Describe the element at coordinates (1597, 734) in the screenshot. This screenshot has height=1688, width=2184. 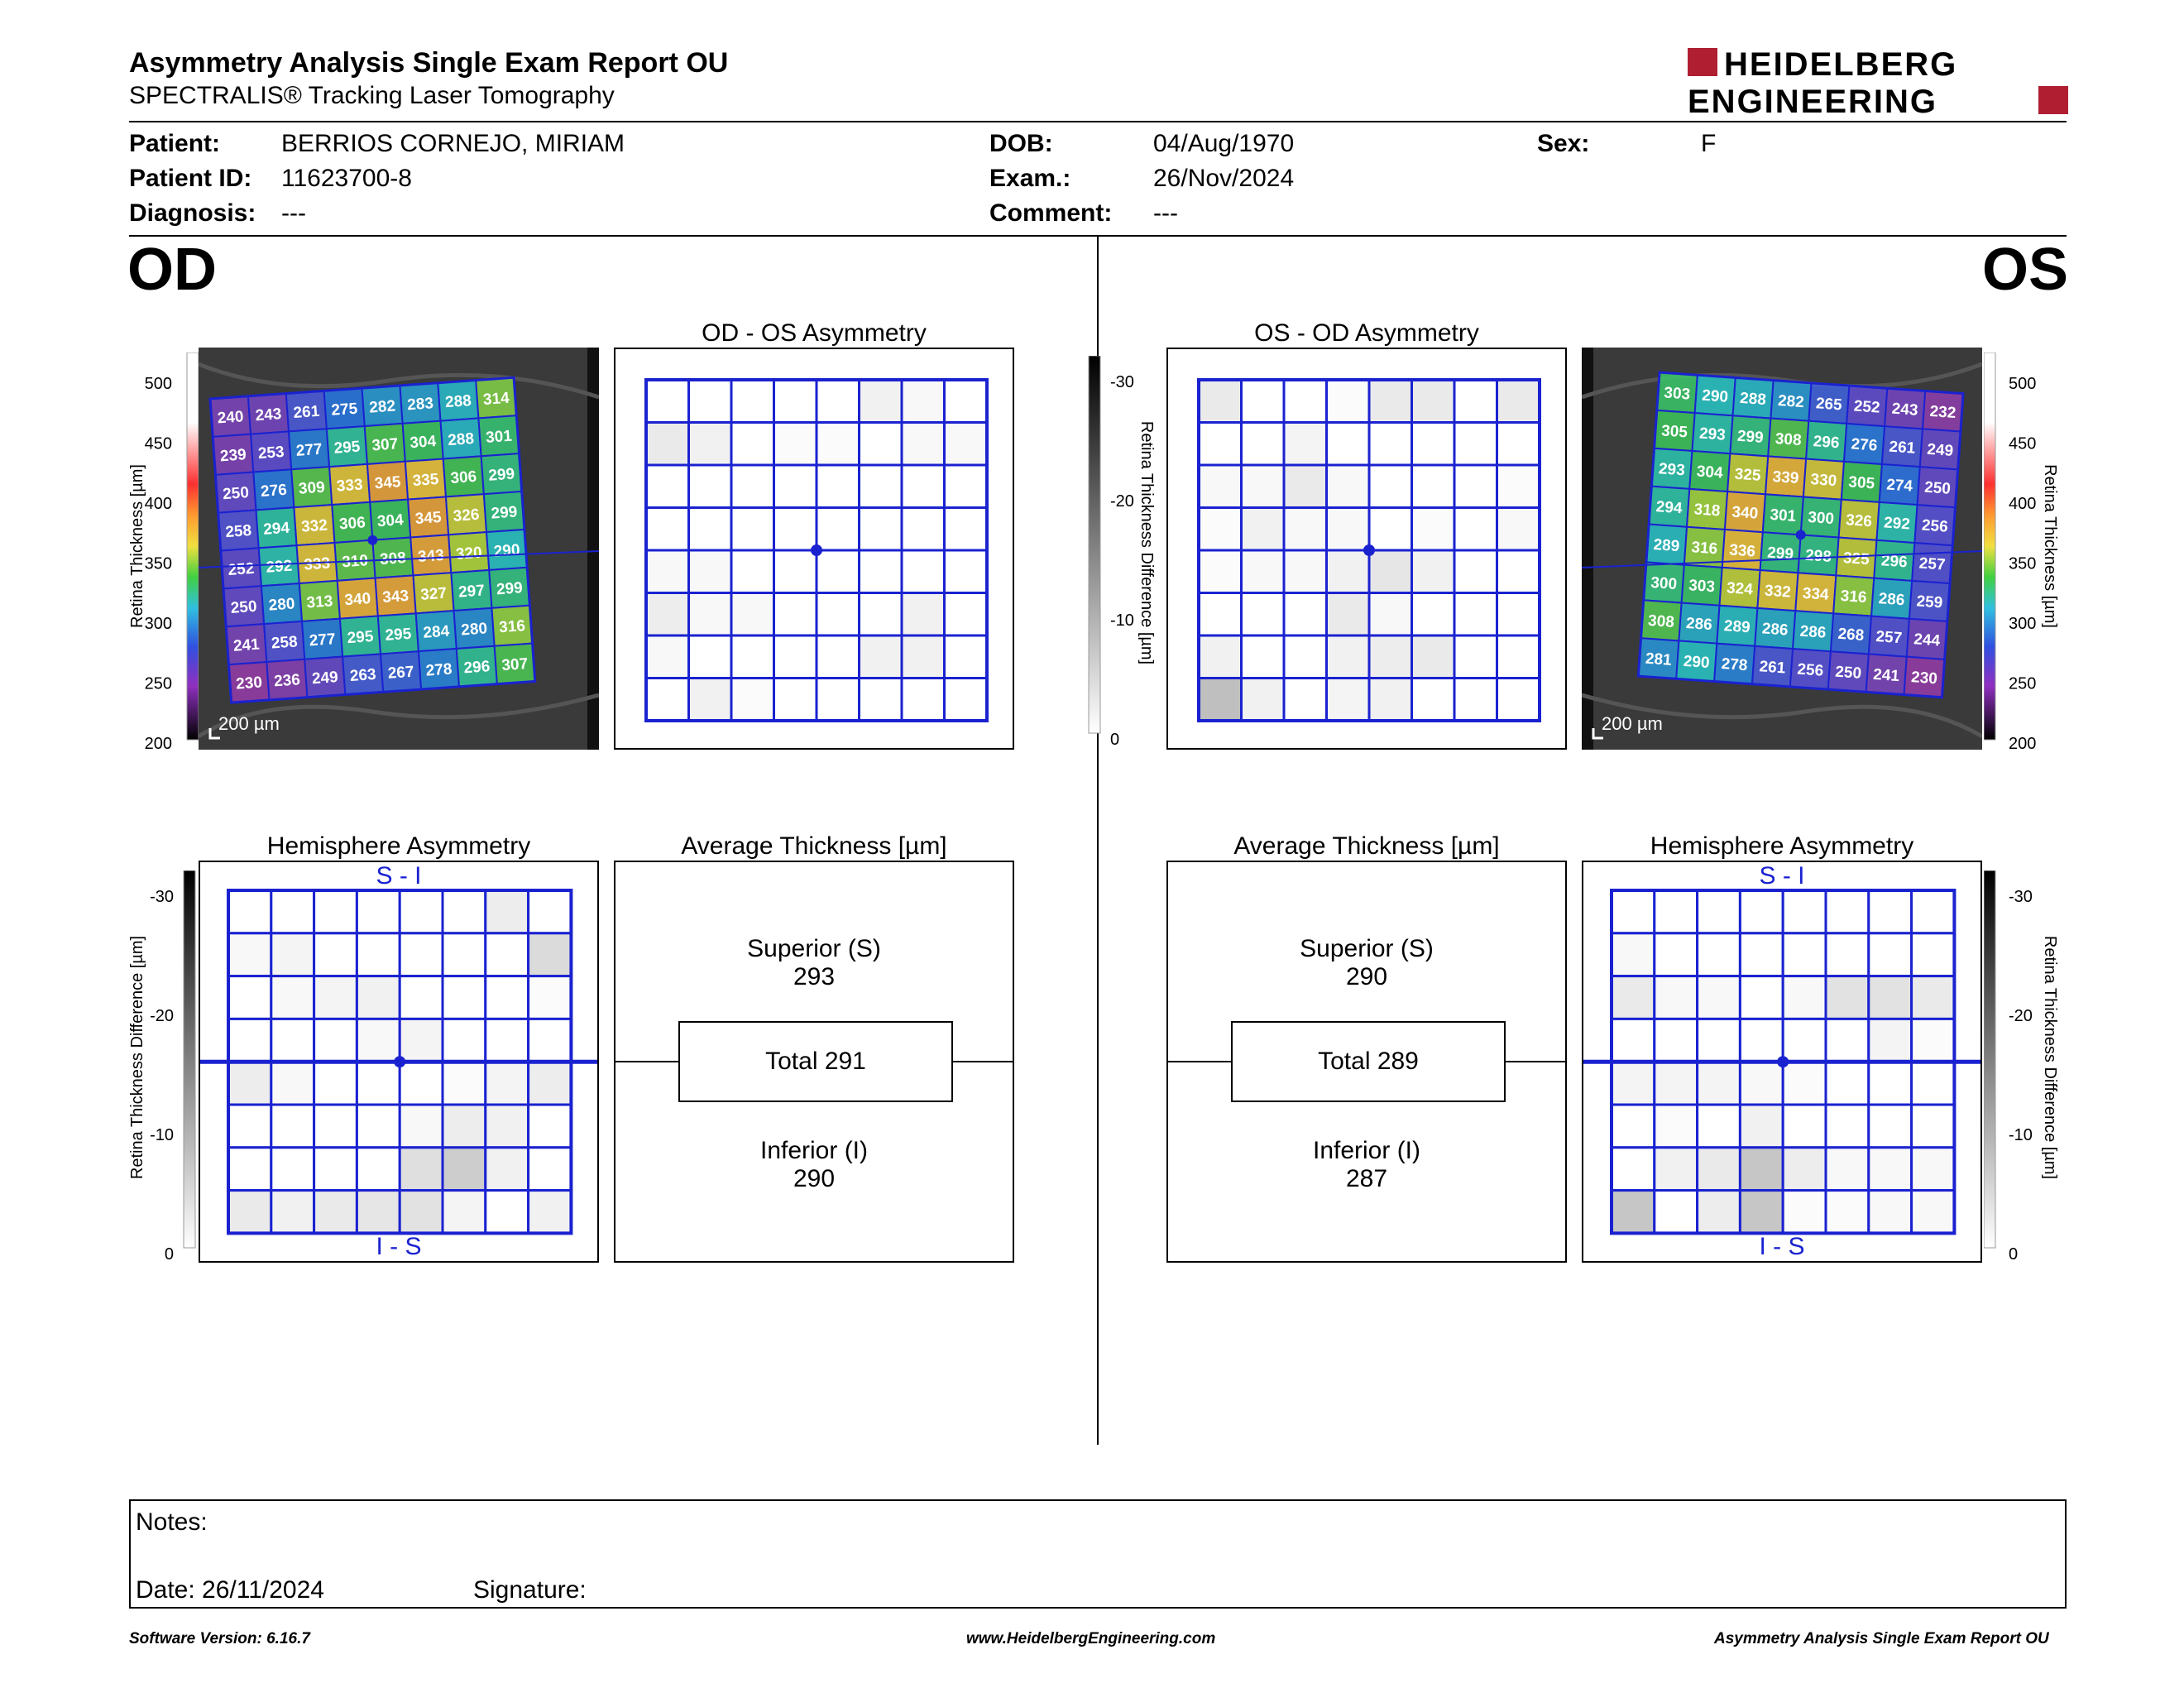
I see `os-scale-bar-mark` at that location.